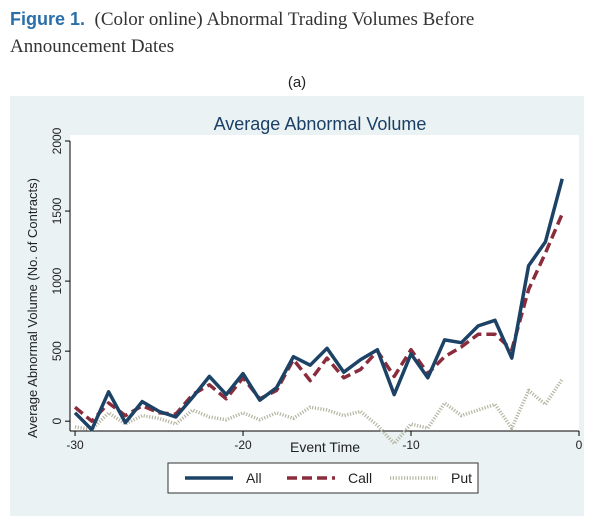  What do you see at coordinates (57, 421) in the screenshot?
I see `y-tick-label: 0` at bounding box center [57, 421].